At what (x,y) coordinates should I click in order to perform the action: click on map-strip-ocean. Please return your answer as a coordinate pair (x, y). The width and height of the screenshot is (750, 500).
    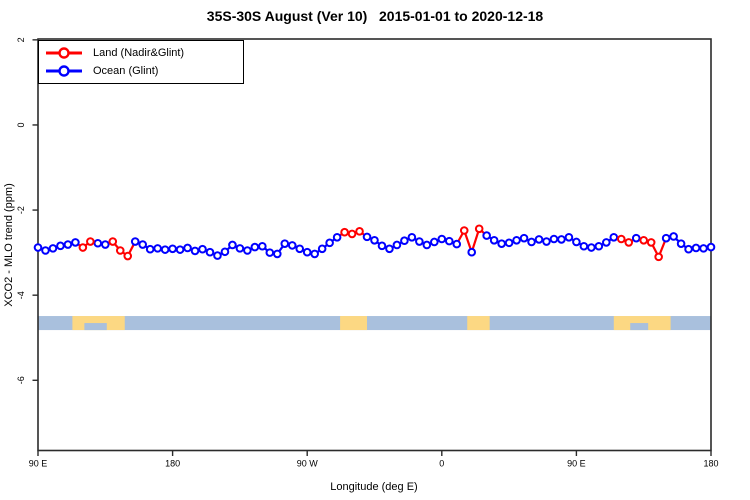
    Looking at the image, I should click on (374, 323).